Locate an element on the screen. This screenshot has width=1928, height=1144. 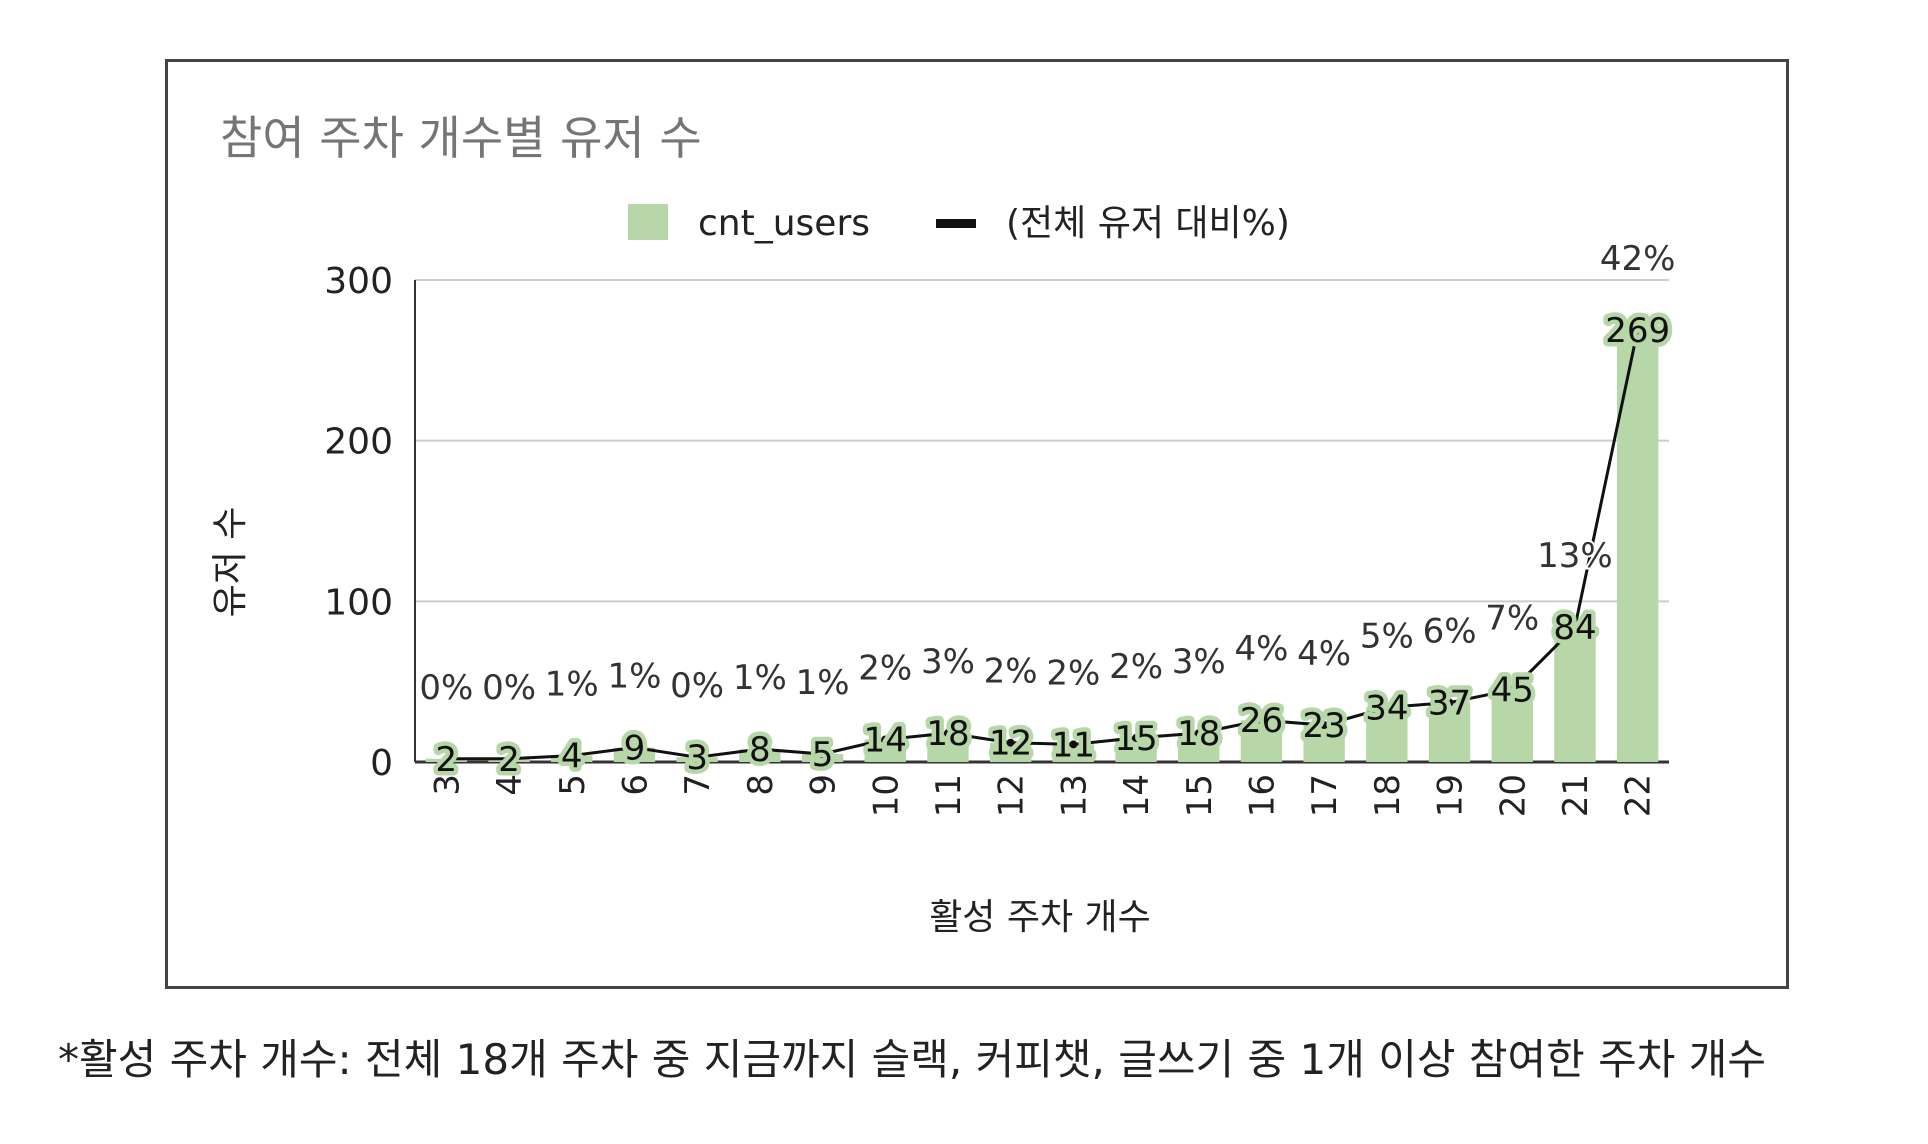
y-axis-ticks: 0 100 200 300 is located at coordinates (358, 522).